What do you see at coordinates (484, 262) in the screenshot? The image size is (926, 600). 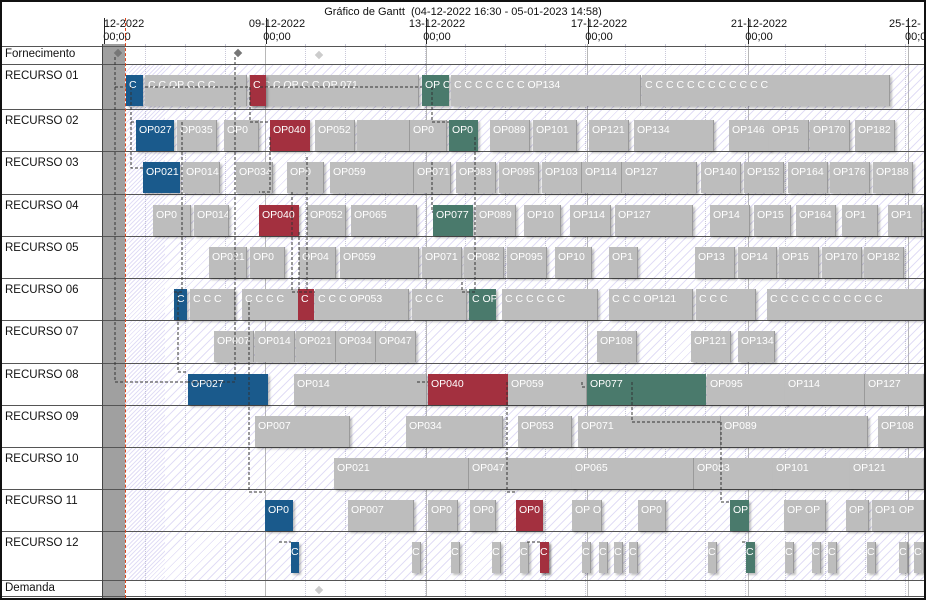 I see `operation-bar: OP082` at bounding box center [484, 262].